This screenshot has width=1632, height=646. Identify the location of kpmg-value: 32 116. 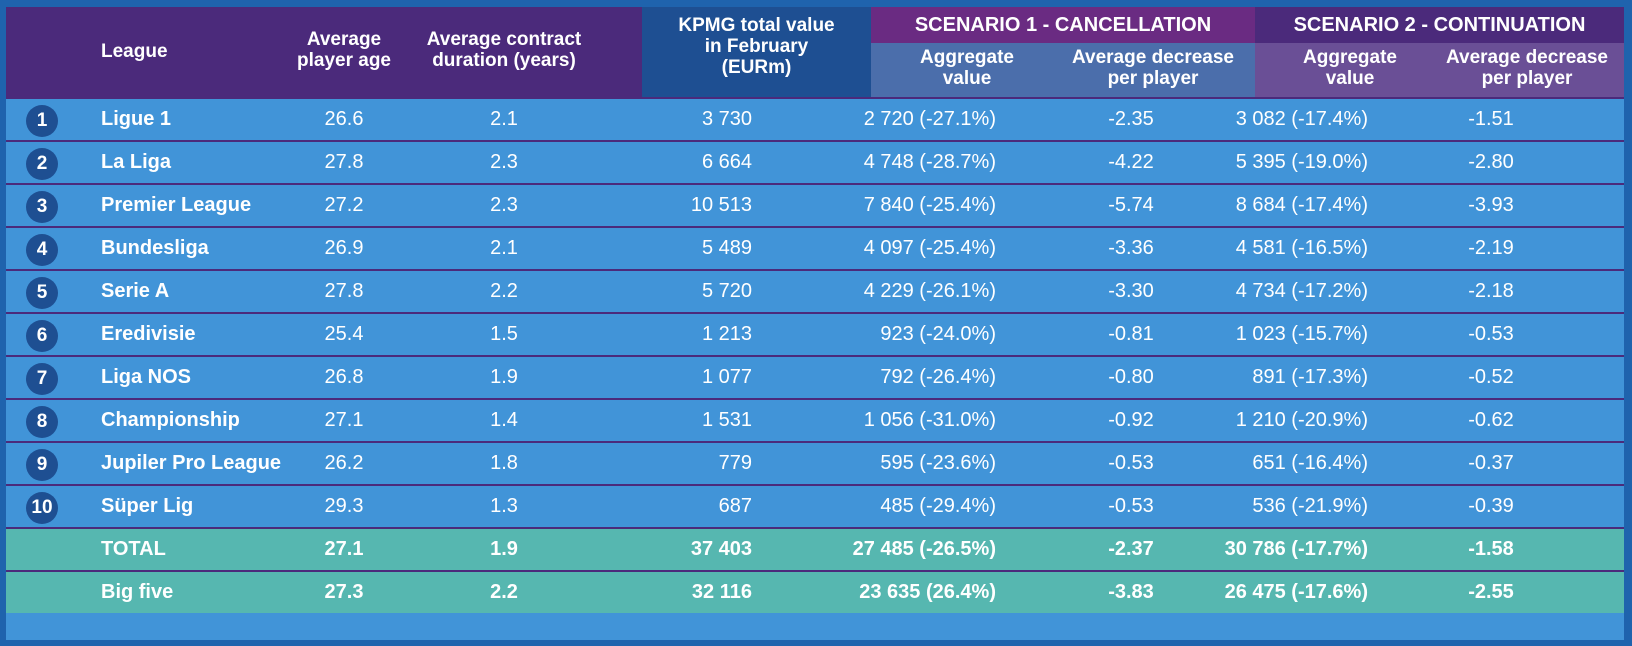
(721, 592).